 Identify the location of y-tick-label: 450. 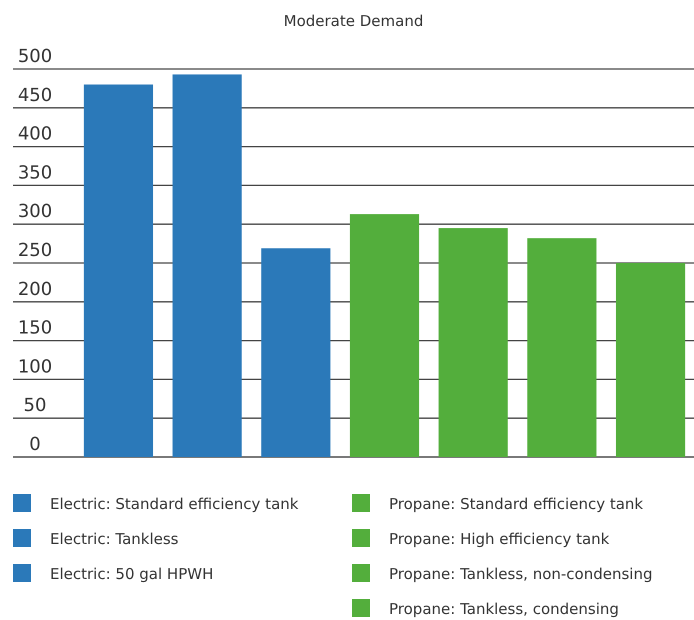
(35, 95).